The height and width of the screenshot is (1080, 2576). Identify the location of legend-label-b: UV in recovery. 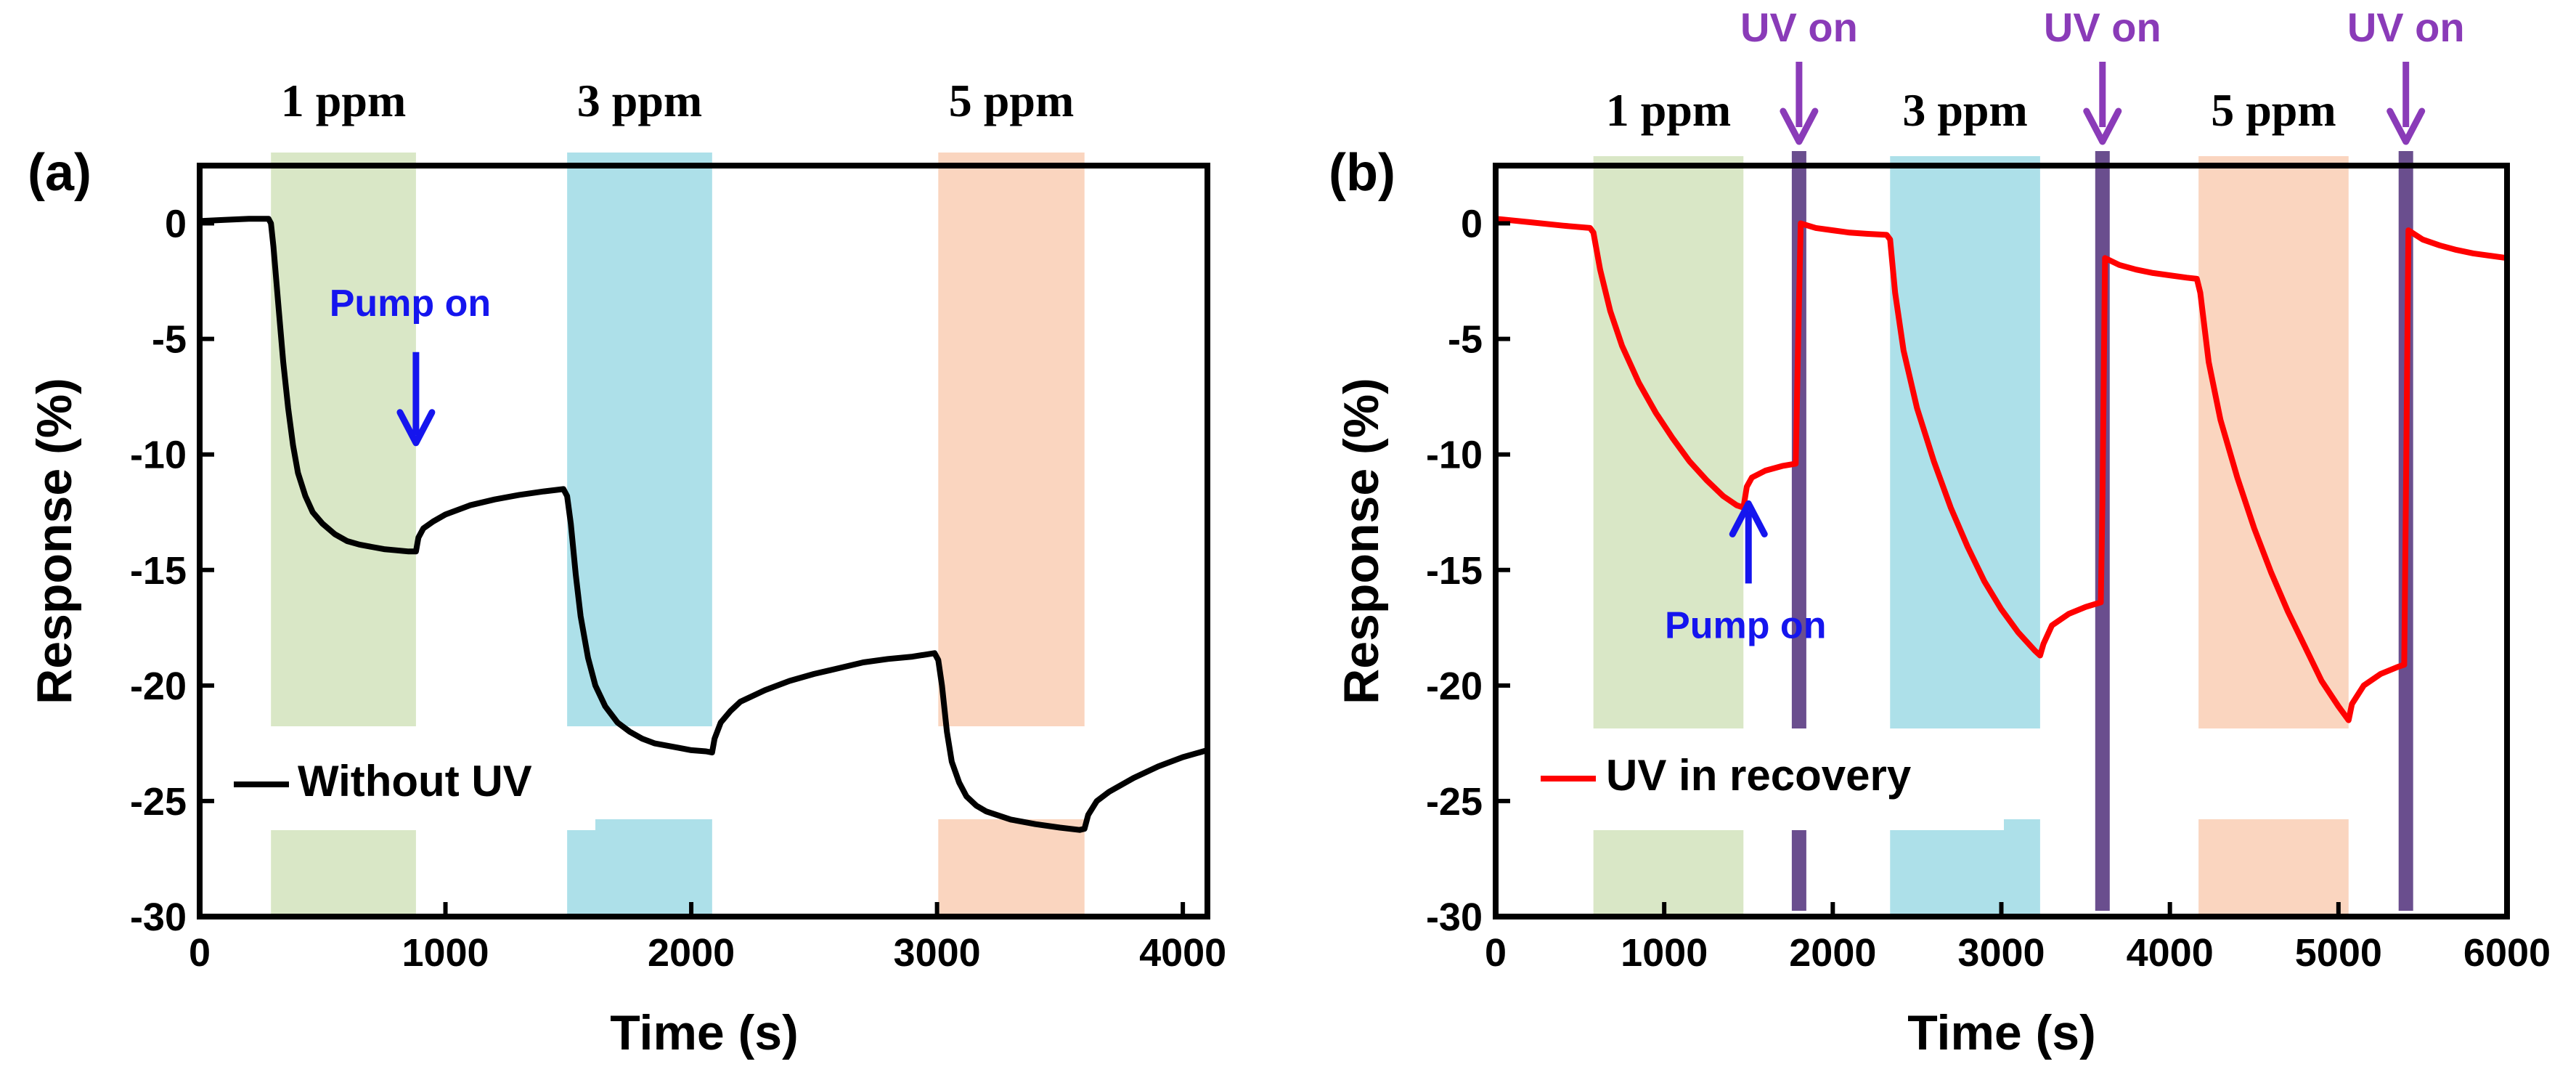
(1759, 775).